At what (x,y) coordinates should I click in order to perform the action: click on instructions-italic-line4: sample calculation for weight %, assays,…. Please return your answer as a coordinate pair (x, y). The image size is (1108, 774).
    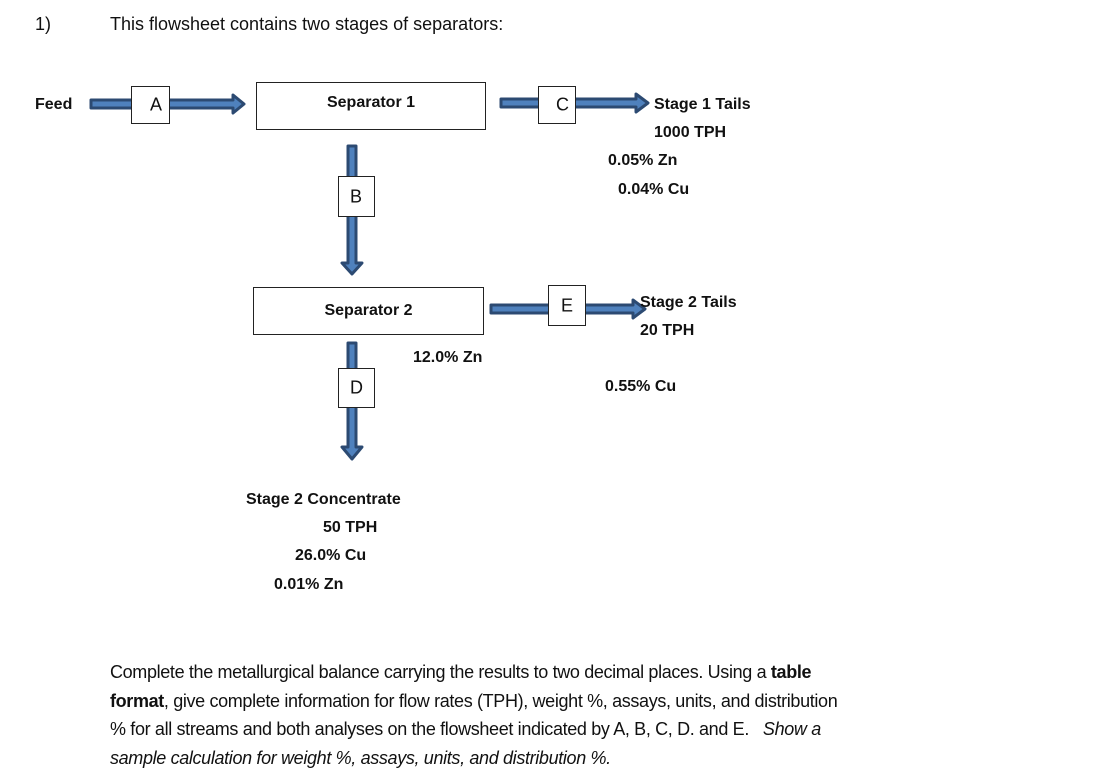
    Looking at the image, I should click on (360, 757).